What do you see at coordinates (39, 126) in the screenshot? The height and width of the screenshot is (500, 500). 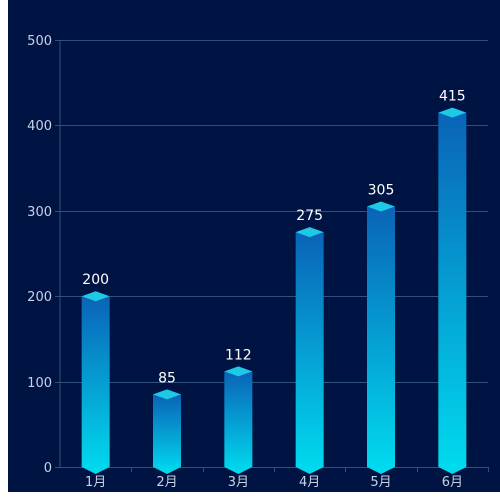 I see `y-tick-label: 400` at bounding box center [39, 126].